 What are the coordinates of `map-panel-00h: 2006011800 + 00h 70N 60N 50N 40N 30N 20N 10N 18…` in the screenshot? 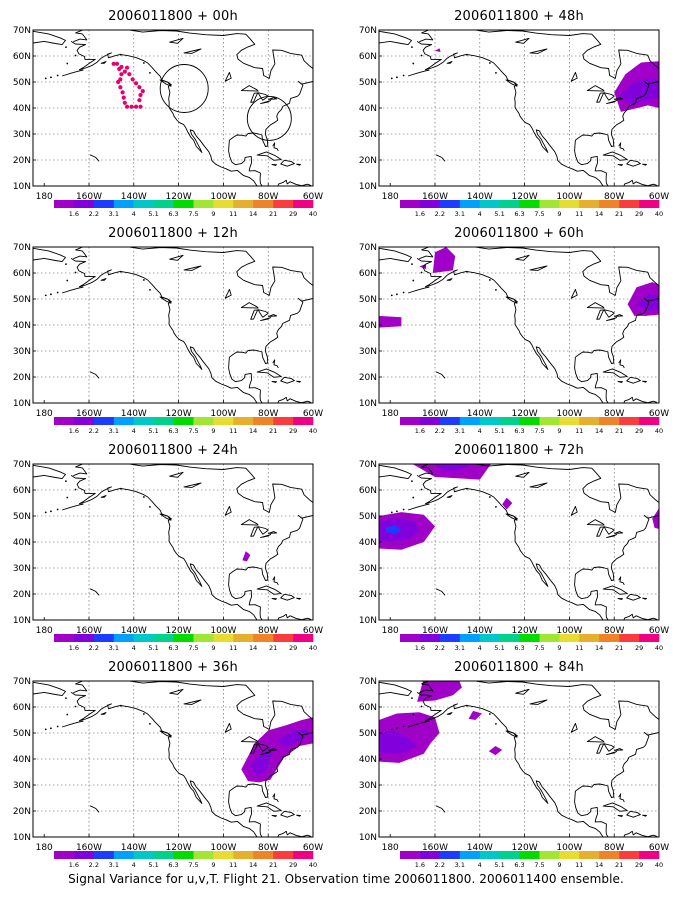 It's located at (173, 108).